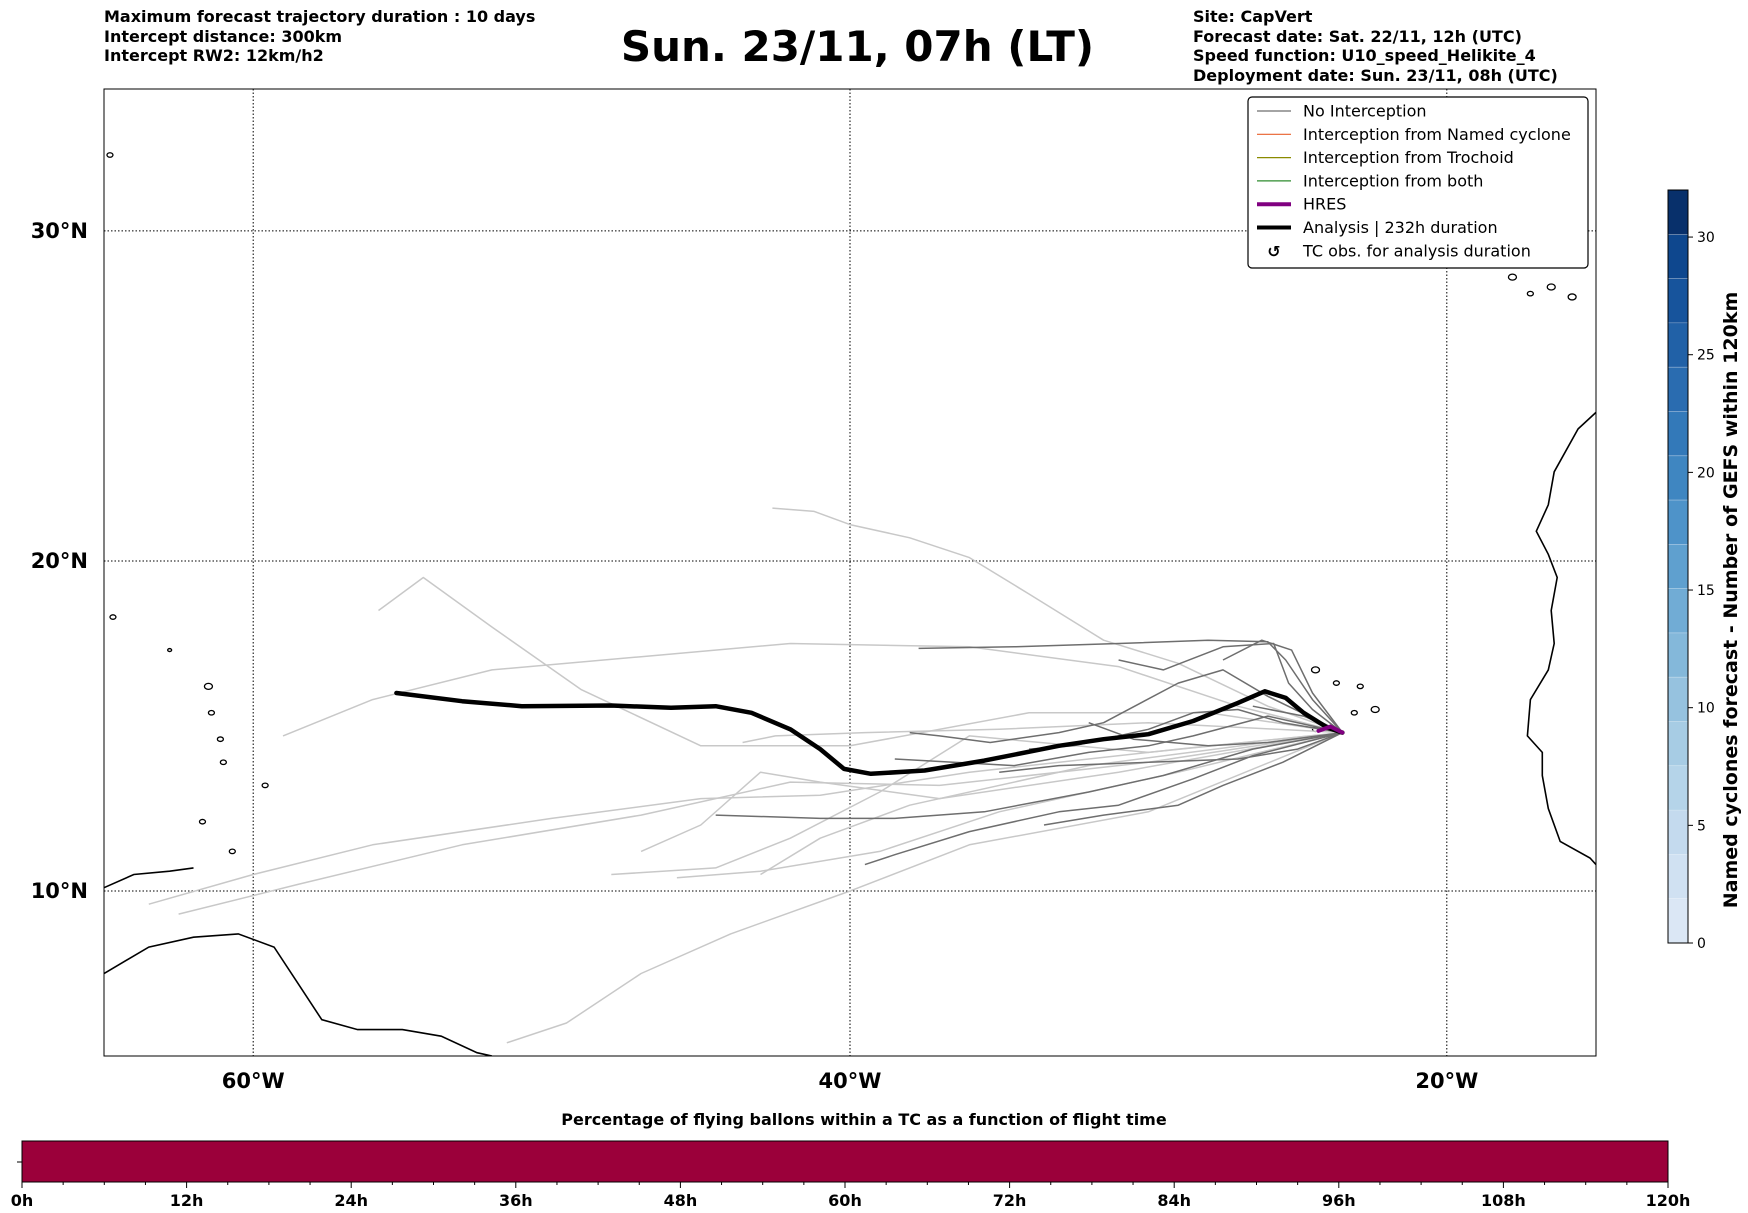  Describe the element at coordinates (1701, 826) in the screenshot. I see `colorbar-tick-label: 5` at that location.